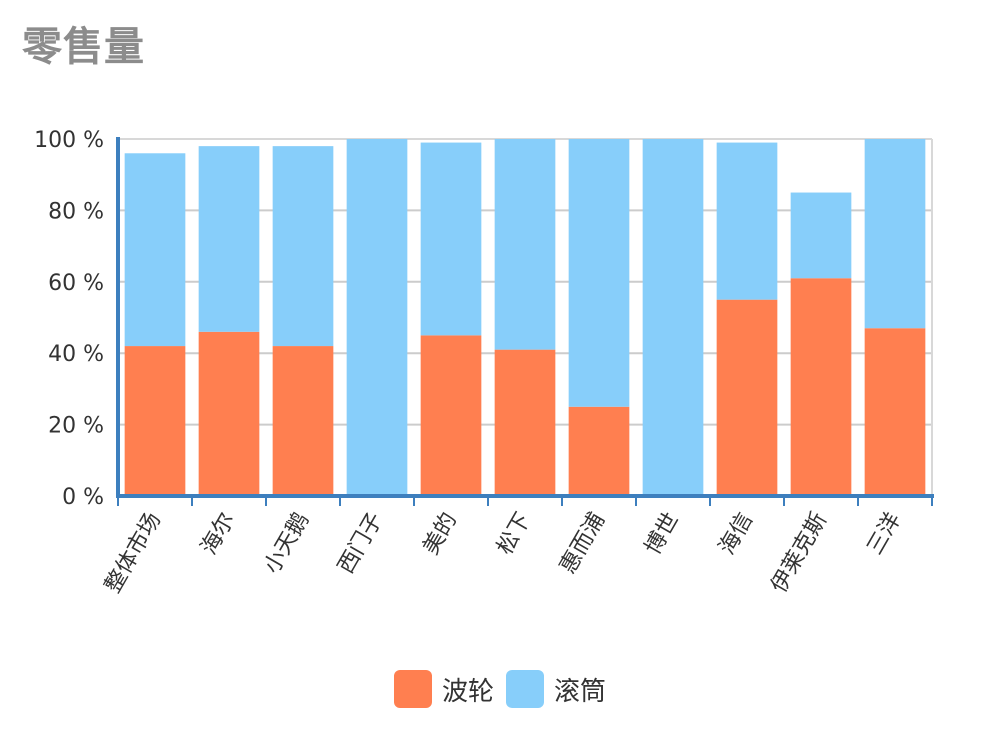  Describe the element at coordinates (800, 553) in the screenshot. I see `x-tick-label: 伊莱克斯` at that location.